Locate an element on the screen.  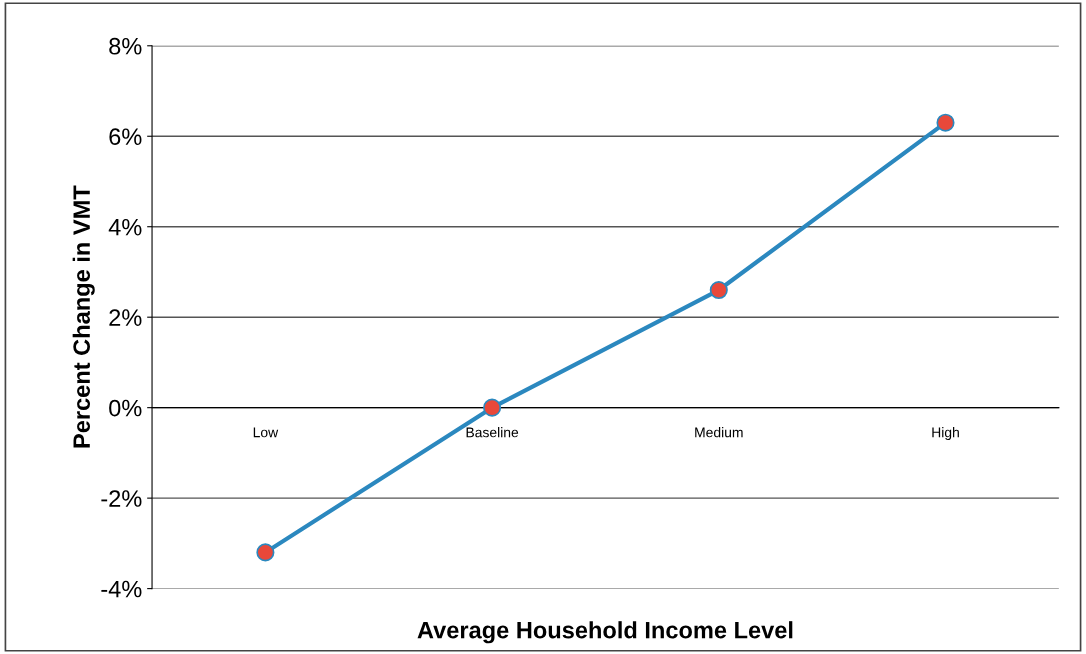
x-tick-label: Baseline is located at coordinates (492, 432).